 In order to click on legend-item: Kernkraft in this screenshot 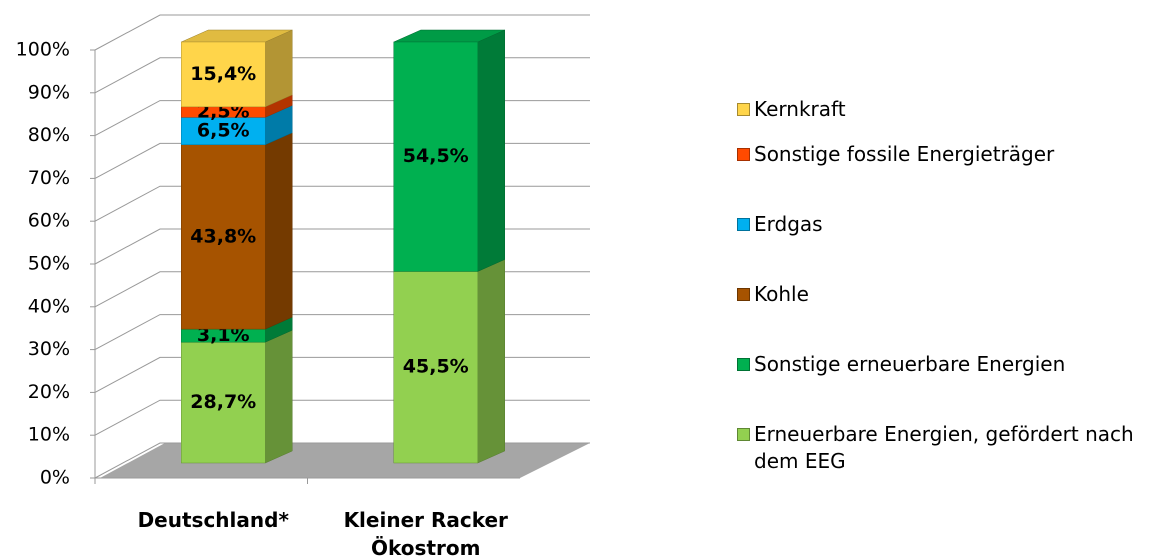, I will do `click(952, 109)`.